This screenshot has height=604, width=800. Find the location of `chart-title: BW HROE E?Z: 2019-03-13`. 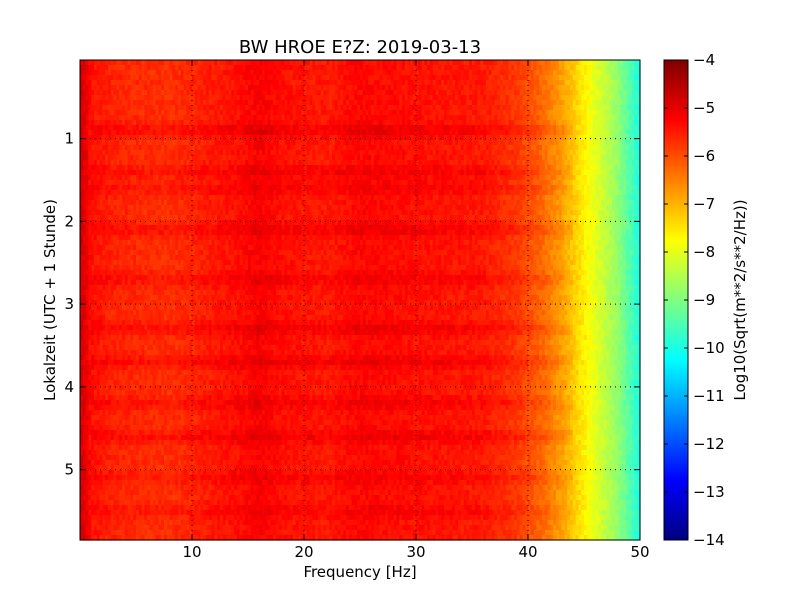

chart-title: BW HROE E?Z: 2019-03-13 is located at coordinates (360, 47).